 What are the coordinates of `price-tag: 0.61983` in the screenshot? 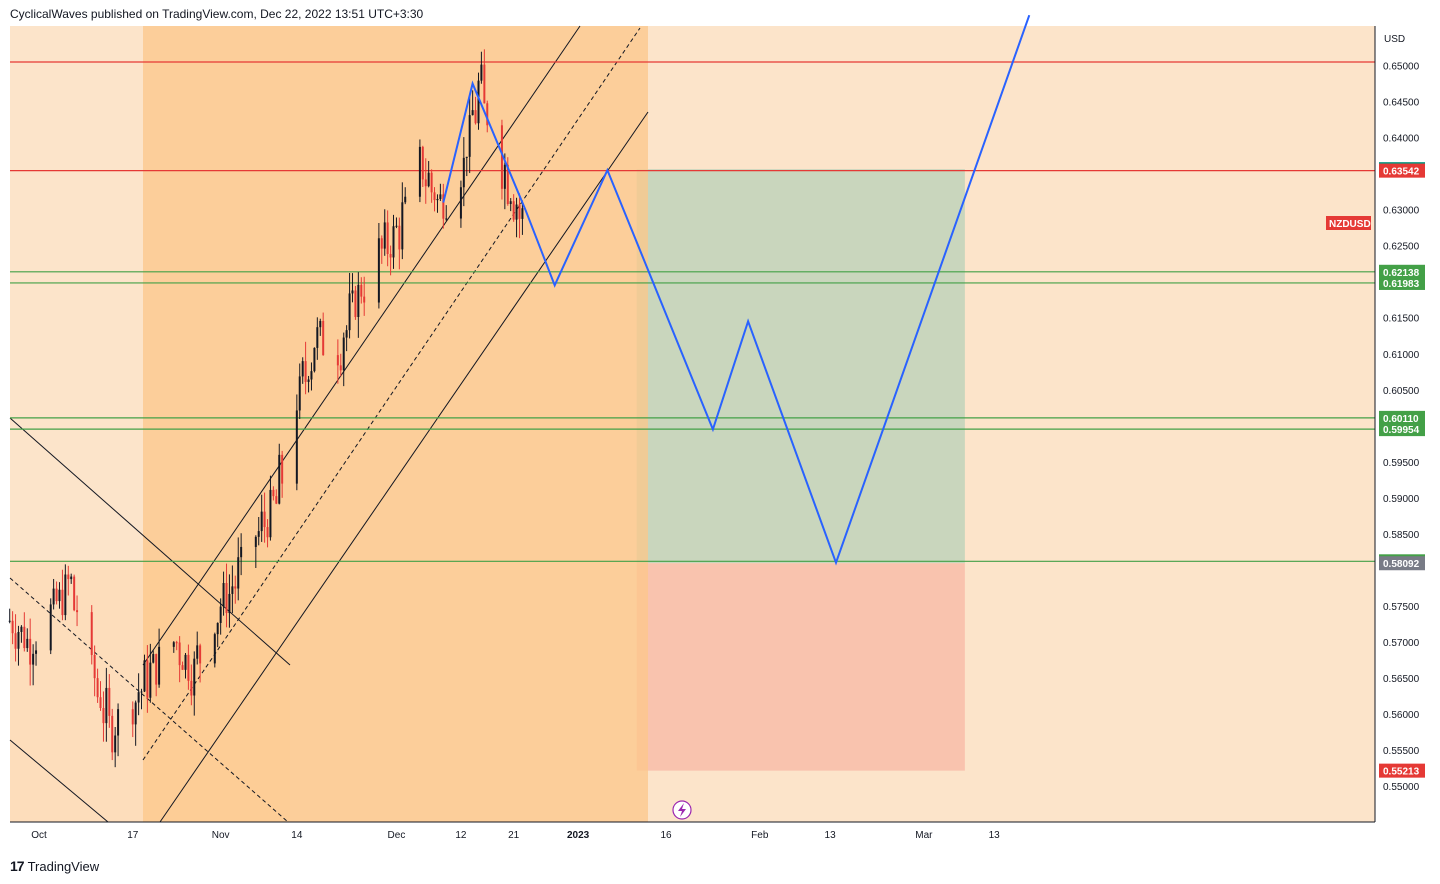 It's located at (1402, 282).